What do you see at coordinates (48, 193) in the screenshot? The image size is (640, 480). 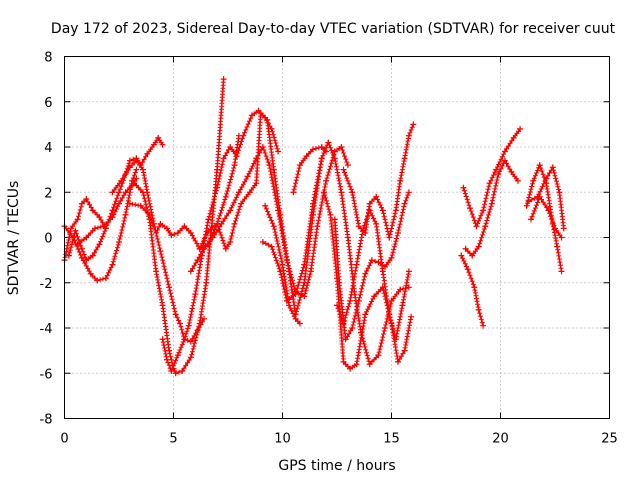 I see `y-tick-label: 2` at bounding box center [48, 193].